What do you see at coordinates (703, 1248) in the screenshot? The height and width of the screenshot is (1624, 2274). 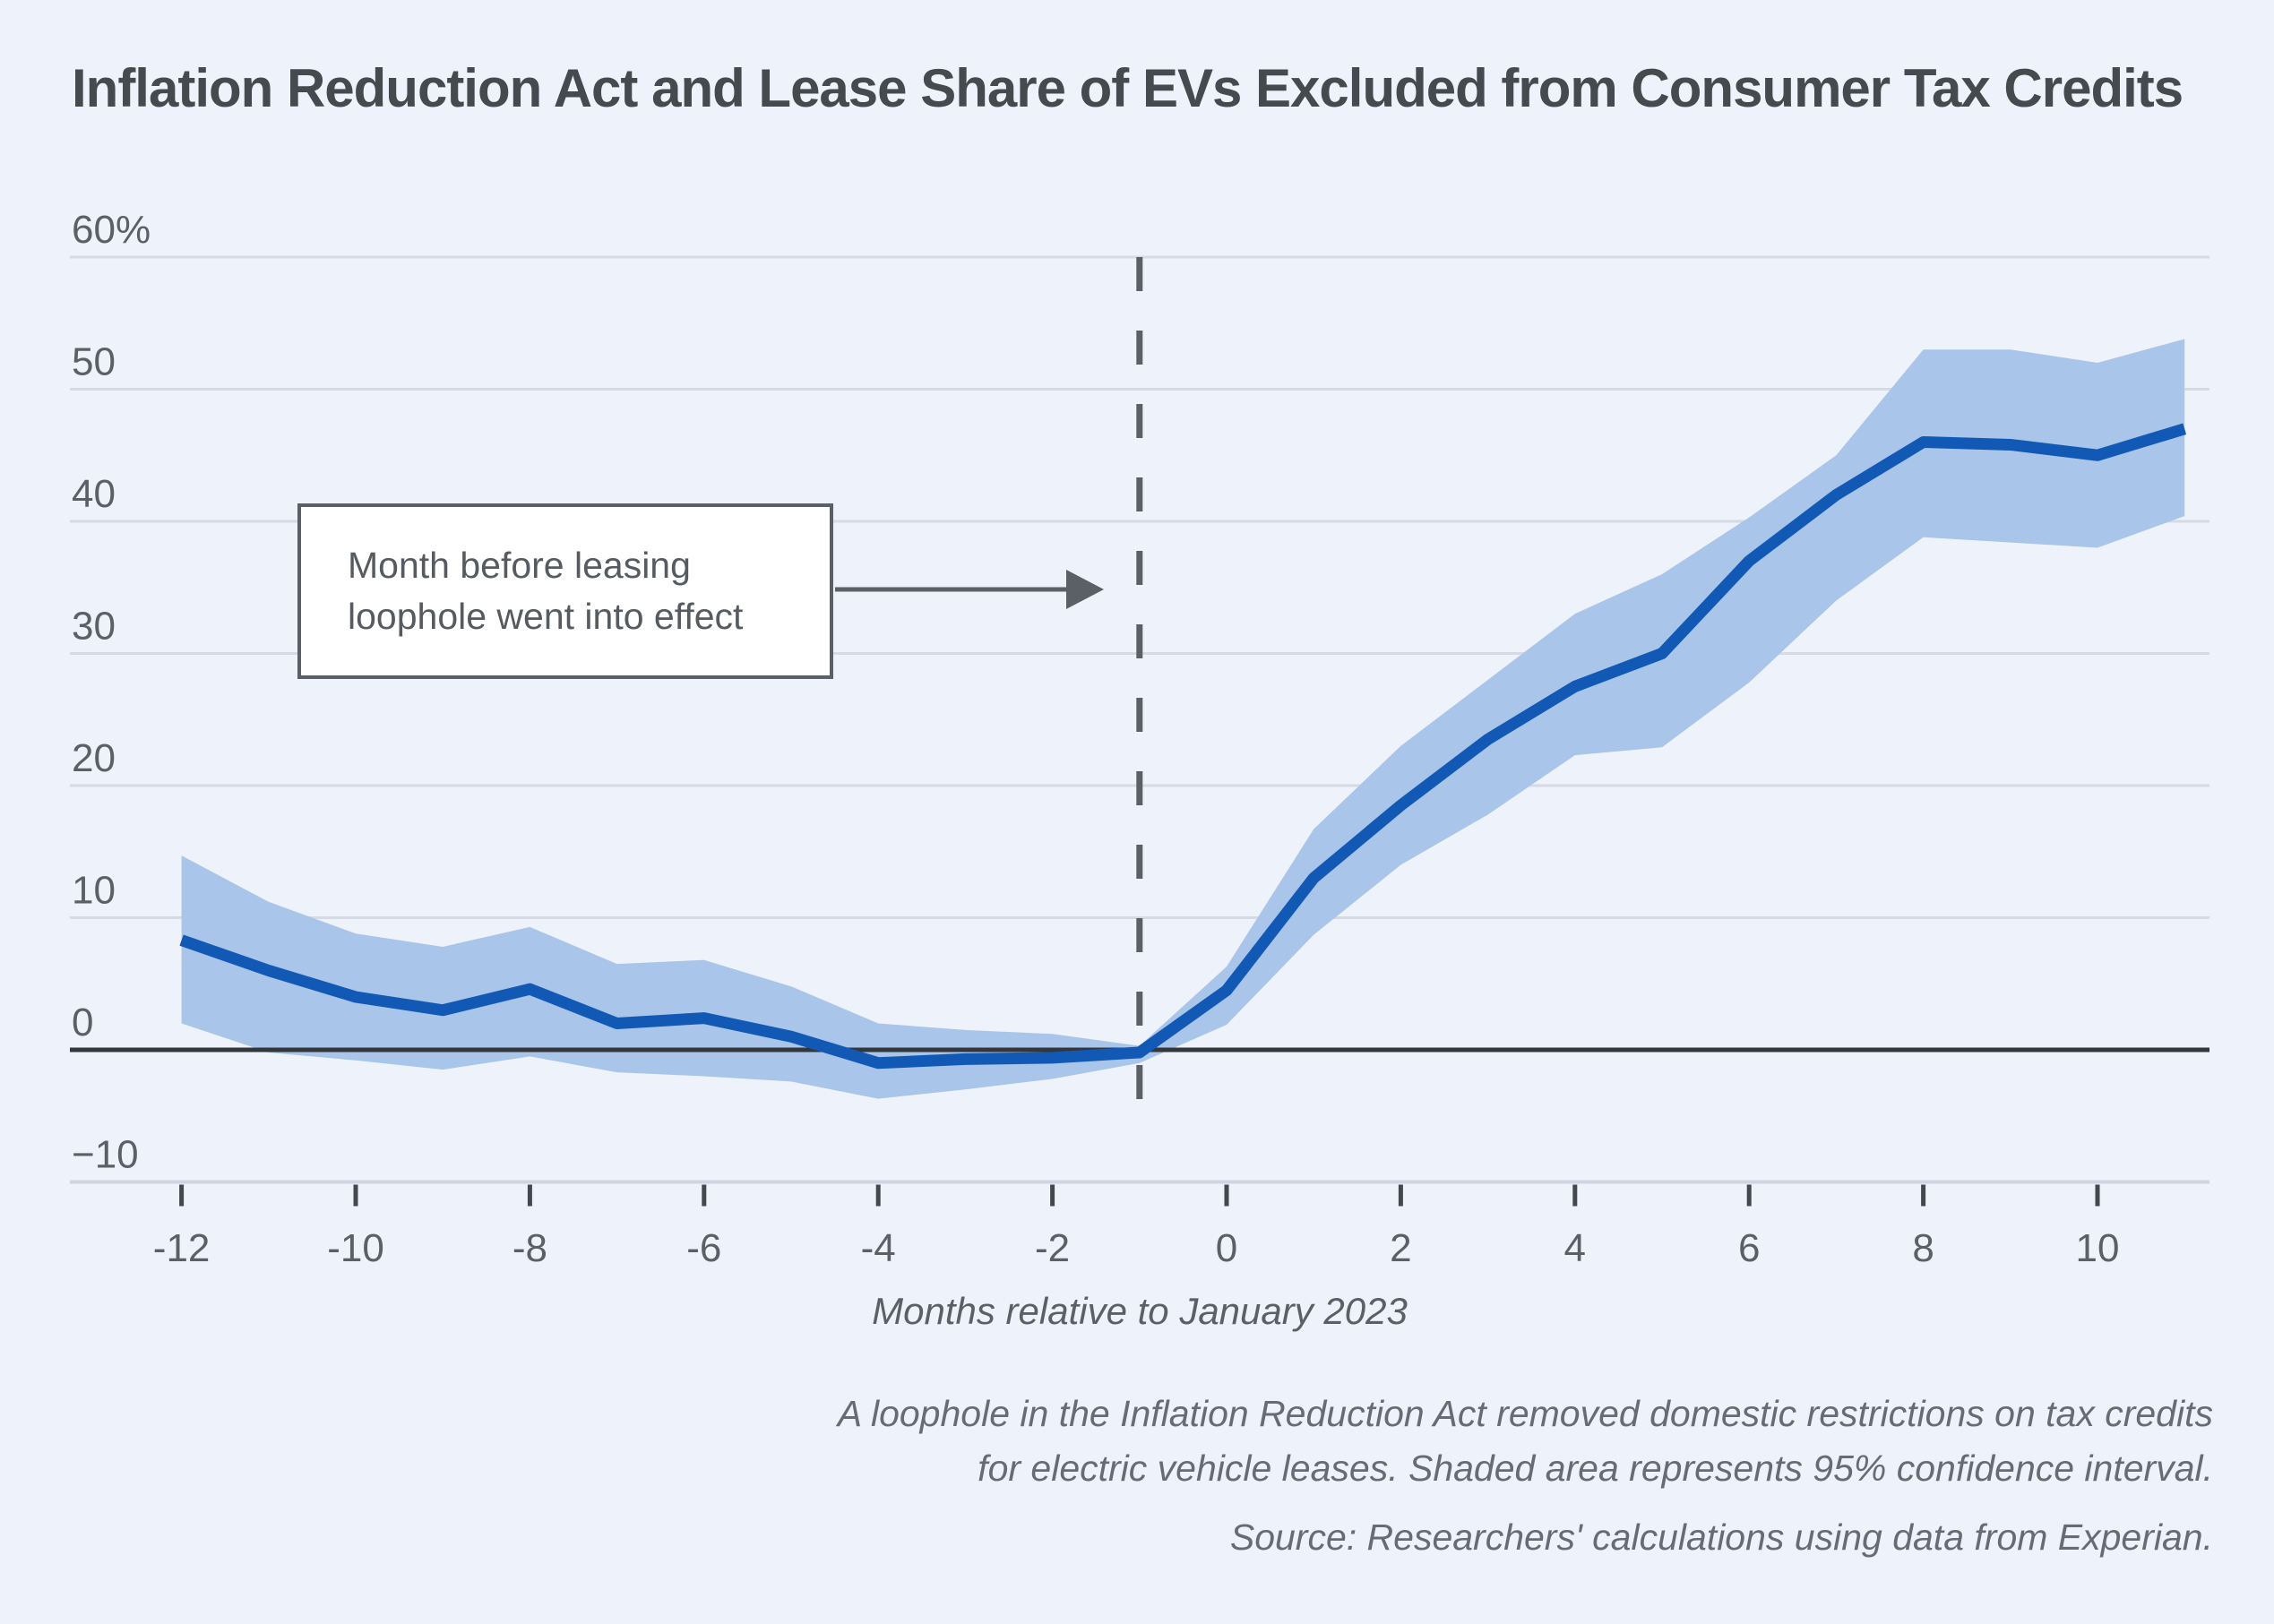 I see `x-tick-label: -6` at bounding box center [703, 1248].